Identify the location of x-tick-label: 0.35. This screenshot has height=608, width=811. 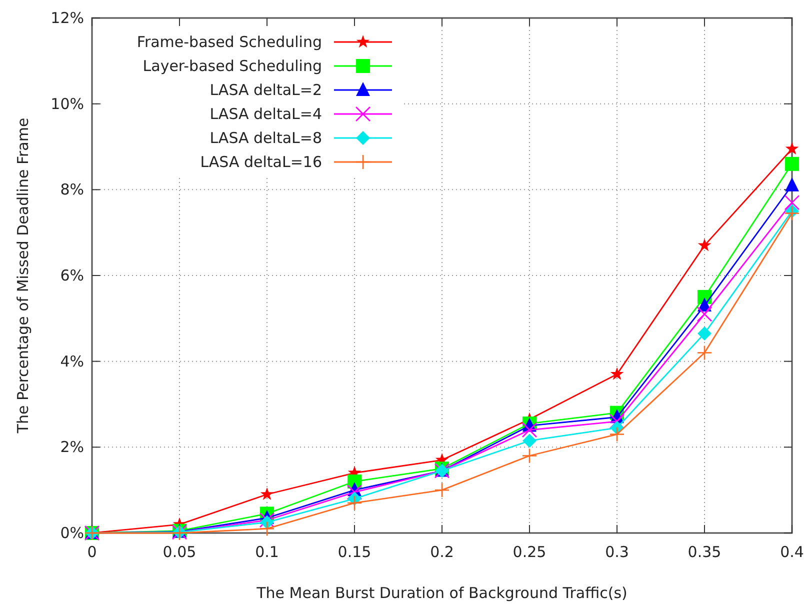
(705, 552).